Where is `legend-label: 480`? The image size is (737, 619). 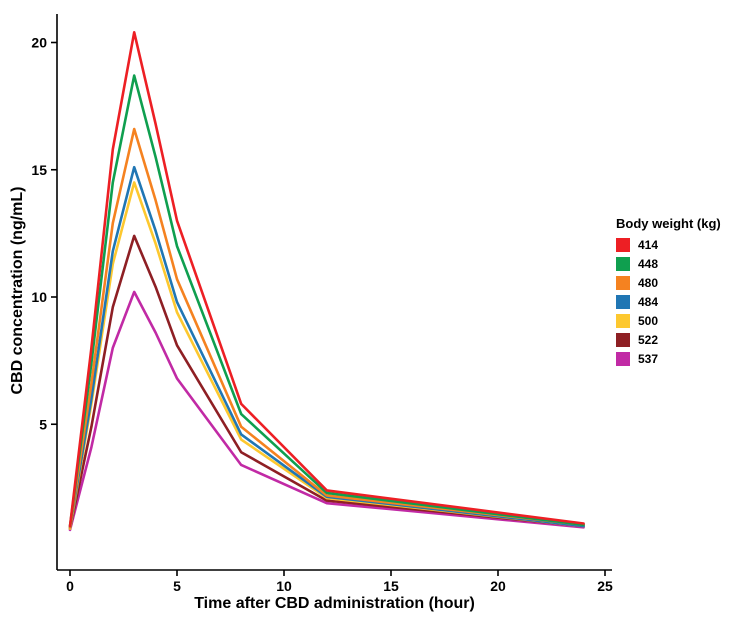 legend-label: 480 is located at coordinates (648, 283).